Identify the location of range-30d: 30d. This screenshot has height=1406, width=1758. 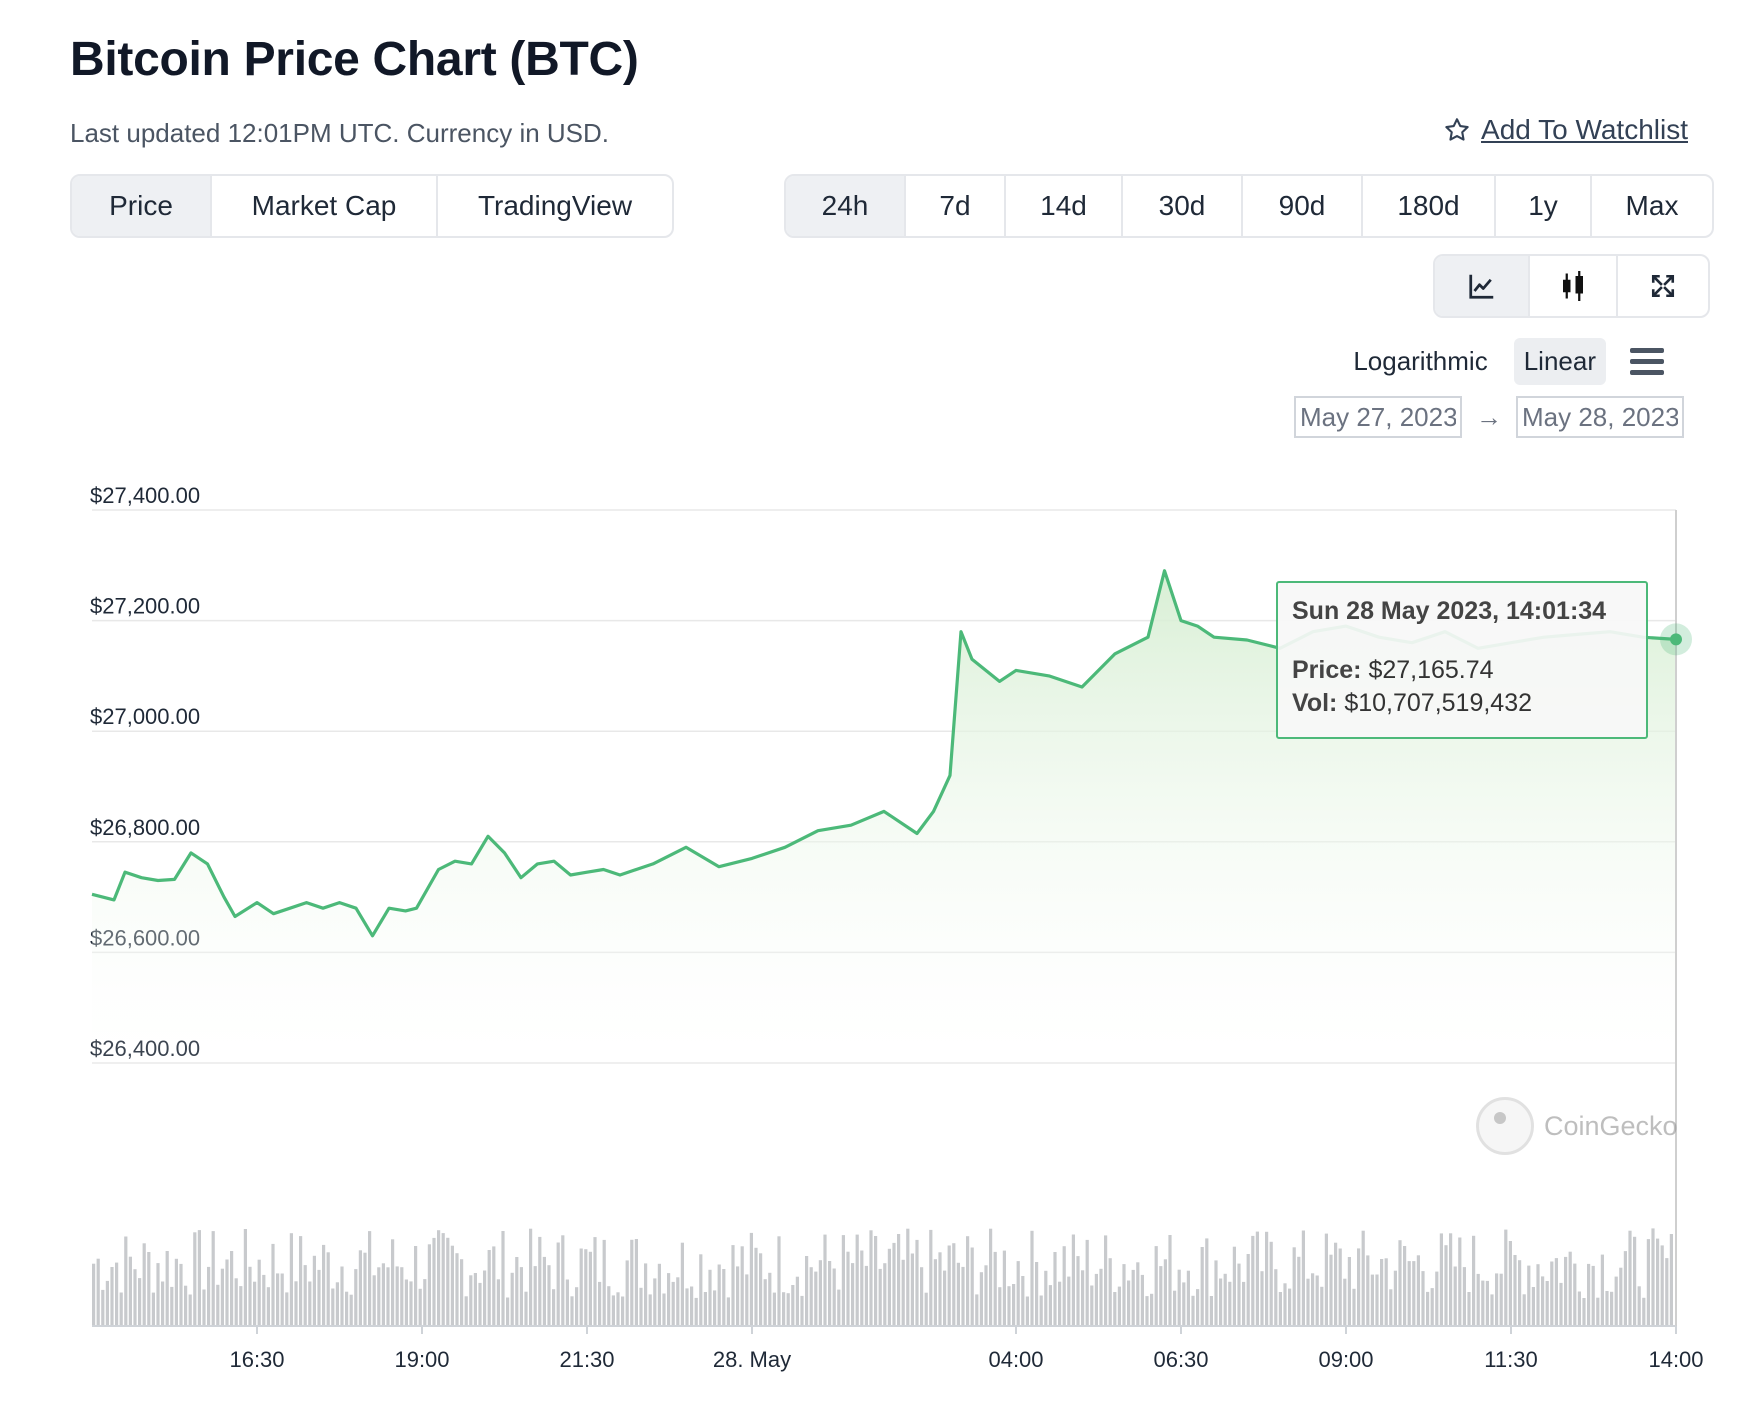
(1183, 206).